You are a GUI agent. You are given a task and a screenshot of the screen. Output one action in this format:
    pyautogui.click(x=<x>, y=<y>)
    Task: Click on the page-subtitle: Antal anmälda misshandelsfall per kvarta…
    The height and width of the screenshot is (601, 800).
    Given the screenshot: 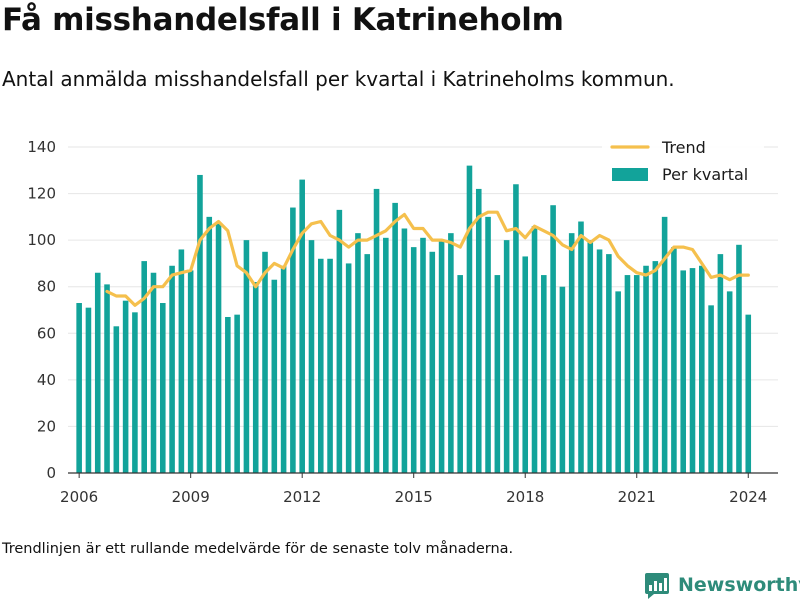 What is the action you would take?
    pyautogui.click(x=338, y=79)
    